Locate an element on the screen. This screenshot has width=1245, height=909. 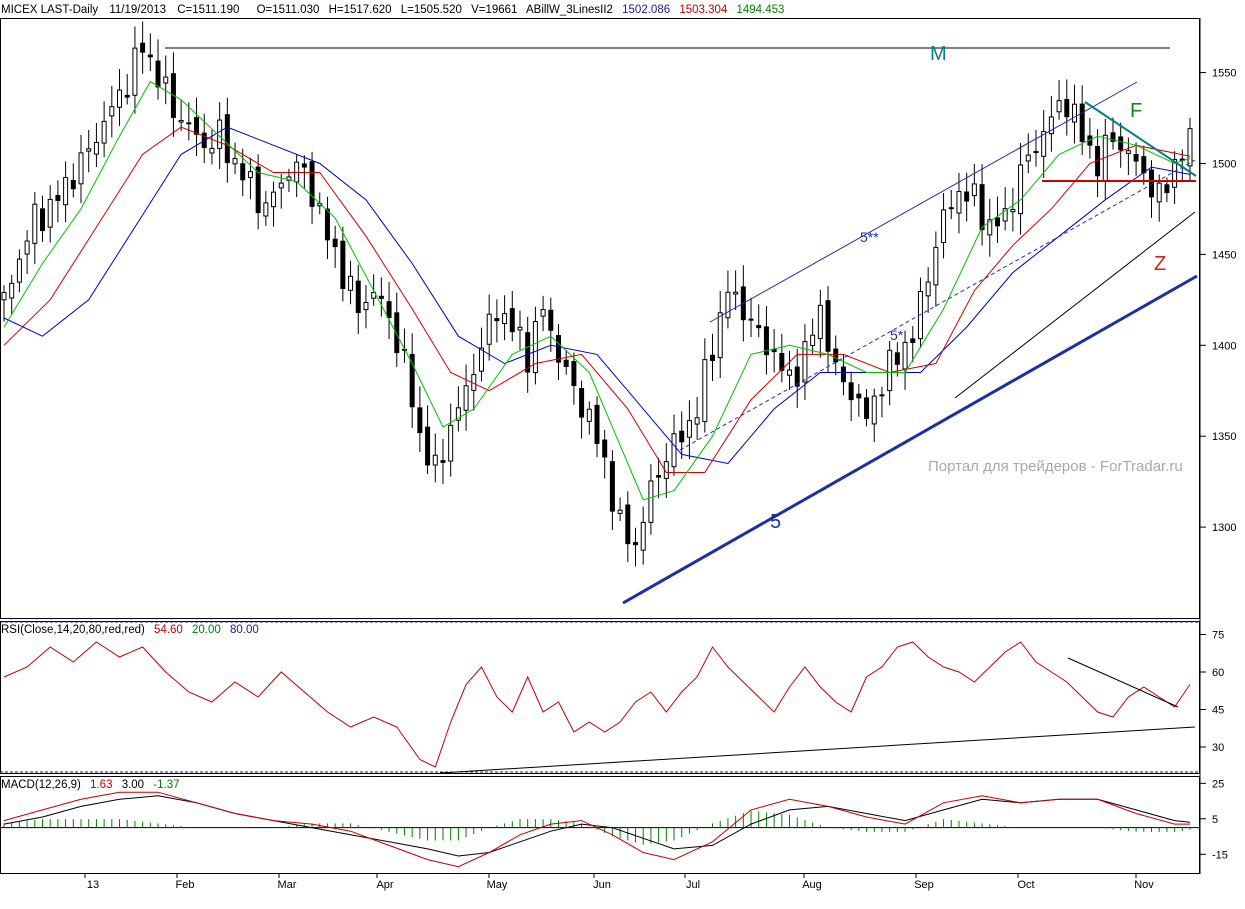
header-close: C=1511.190 is located at coordinates (208, 10).